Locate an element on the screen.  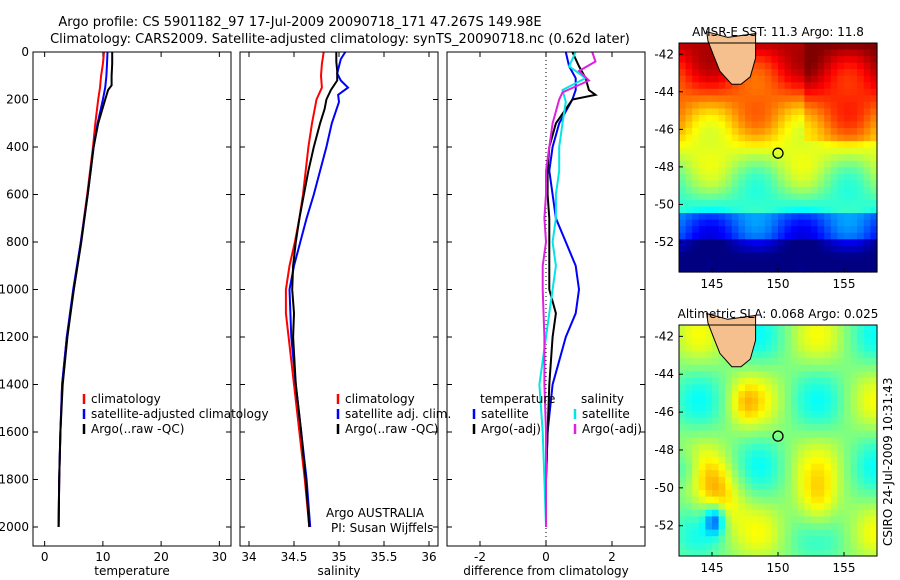
y-tick-label: -42 is located at coordinates (664, 54).